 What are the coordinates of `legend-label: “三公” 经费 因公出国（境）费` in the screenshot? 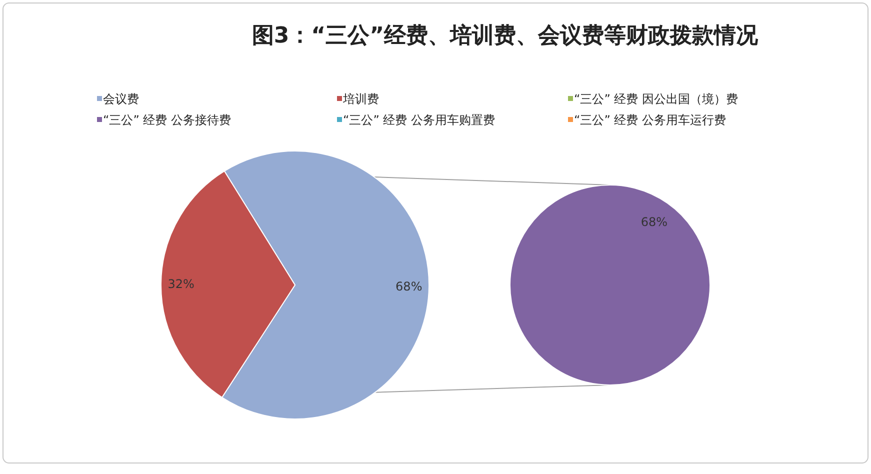 It's located at (656, 99).